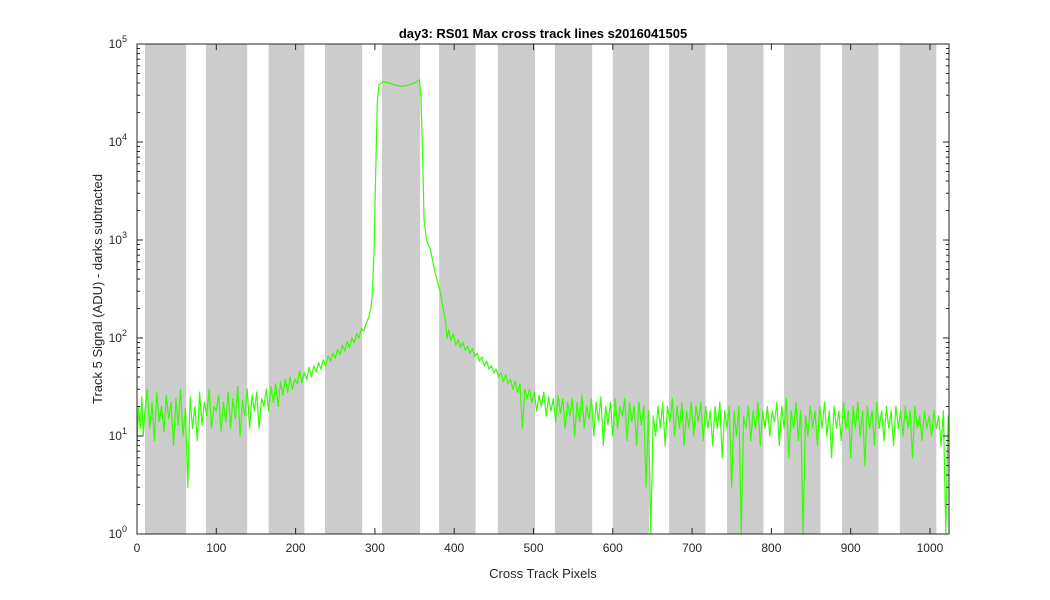  I want to click on x-tick-label: 600, so click(613, 548).